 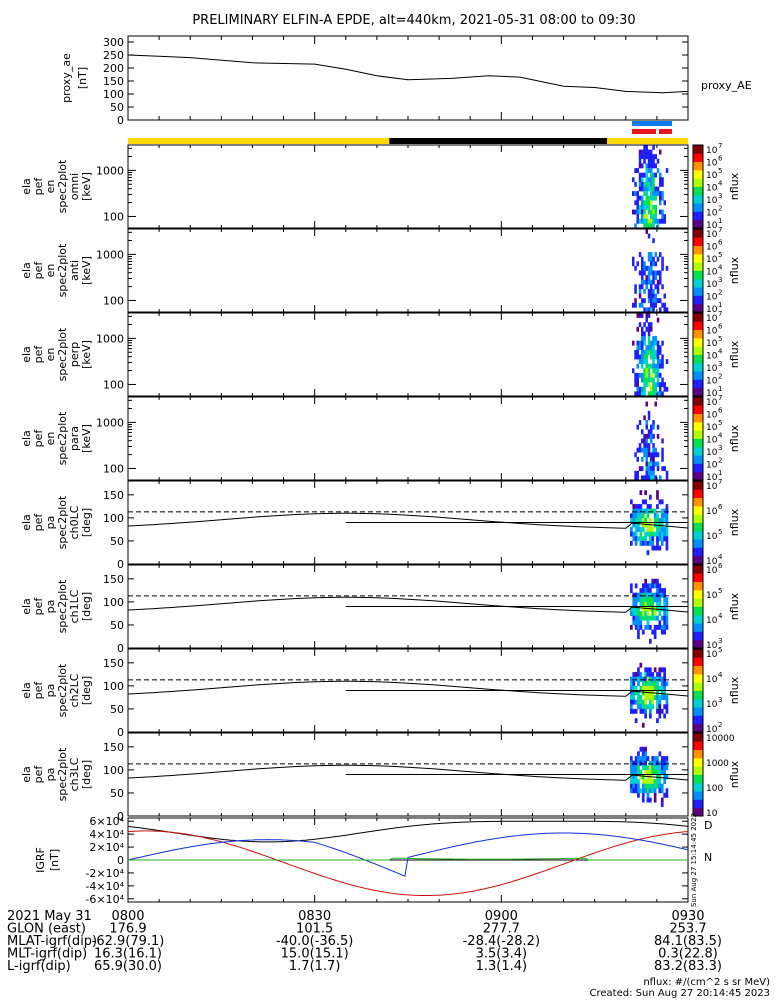 What do you see at coordinates (726, 85) in the screenshot?
I see `proxy-ae-legend: proxy_AE` at bounding box center [726, 85].